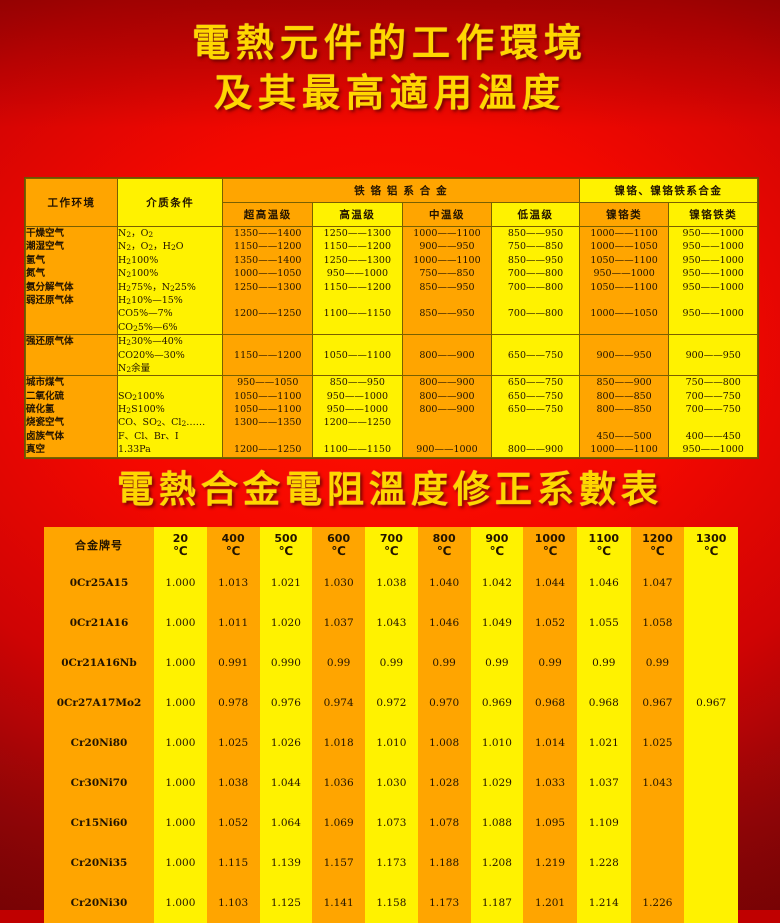 The image size is (780, 923). What do you see at coordinates (603, 903) in the screenshot?
I see `cell-coefficient: 1.214` at bounding box center [603, 903].